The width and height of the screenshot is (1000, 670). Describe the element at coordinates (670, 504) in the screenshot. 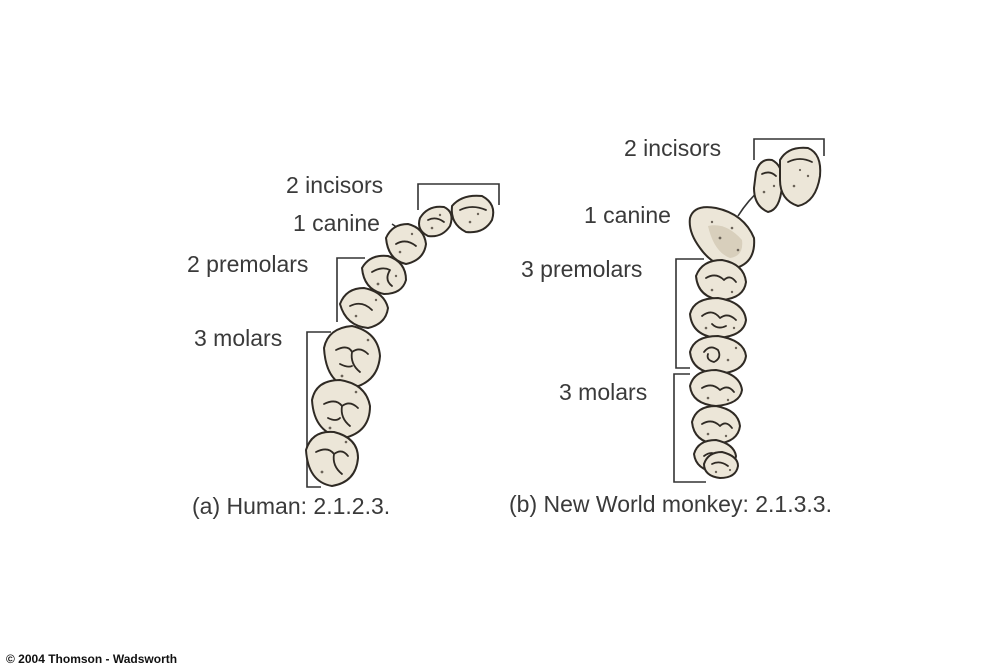

I see `monkey-caption: (b) New World monkey: 2.1.3.3.` at that location.